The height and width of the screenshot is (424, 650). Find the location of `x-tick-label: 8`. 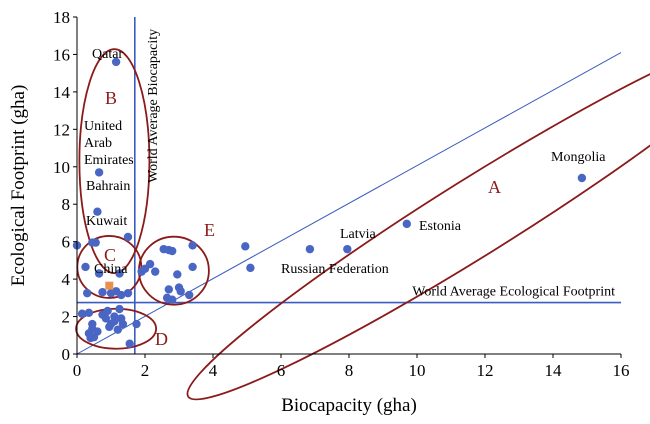

x-tick-label: 8 is located at coordinates (349, 370).